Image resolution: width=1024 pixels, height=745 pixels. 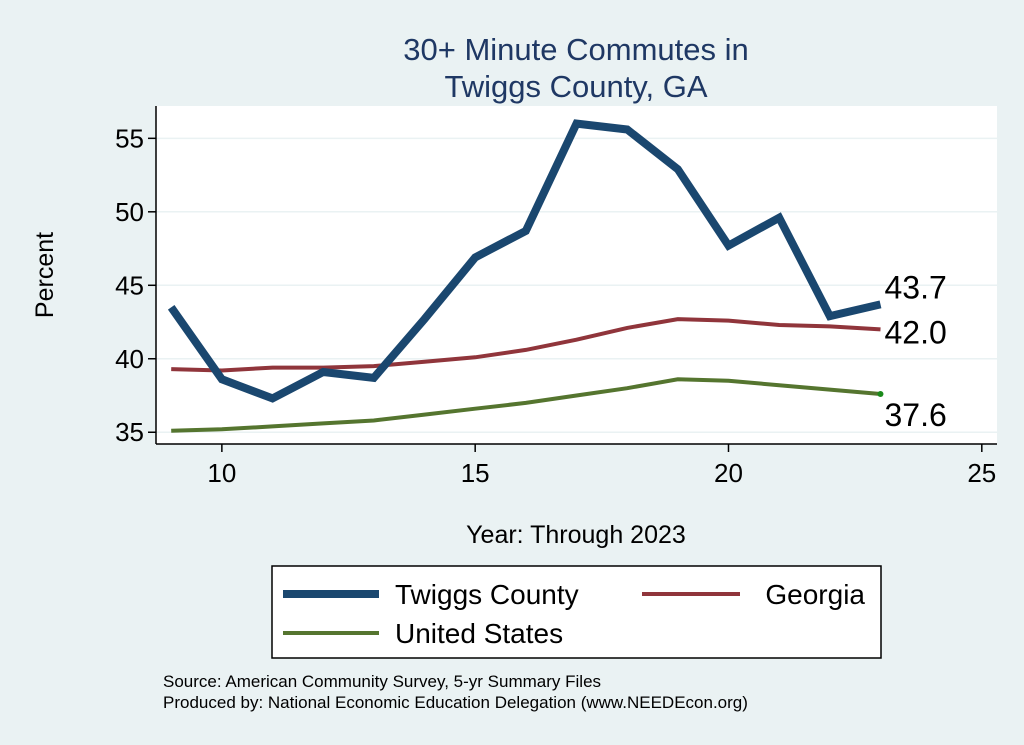 I want to click on series-line-georgia, so click(x=526, y=345).